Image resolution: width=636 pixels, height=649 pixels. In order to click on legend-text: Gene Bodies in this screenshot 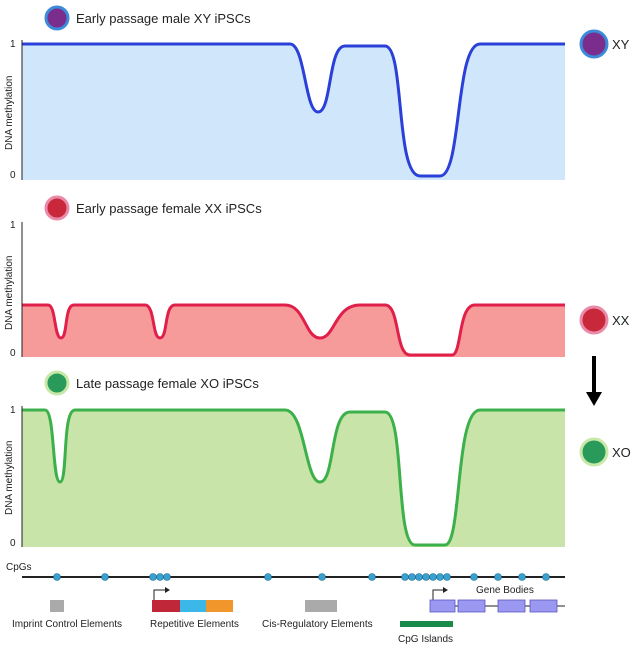, I will do `click(505, 590)`.